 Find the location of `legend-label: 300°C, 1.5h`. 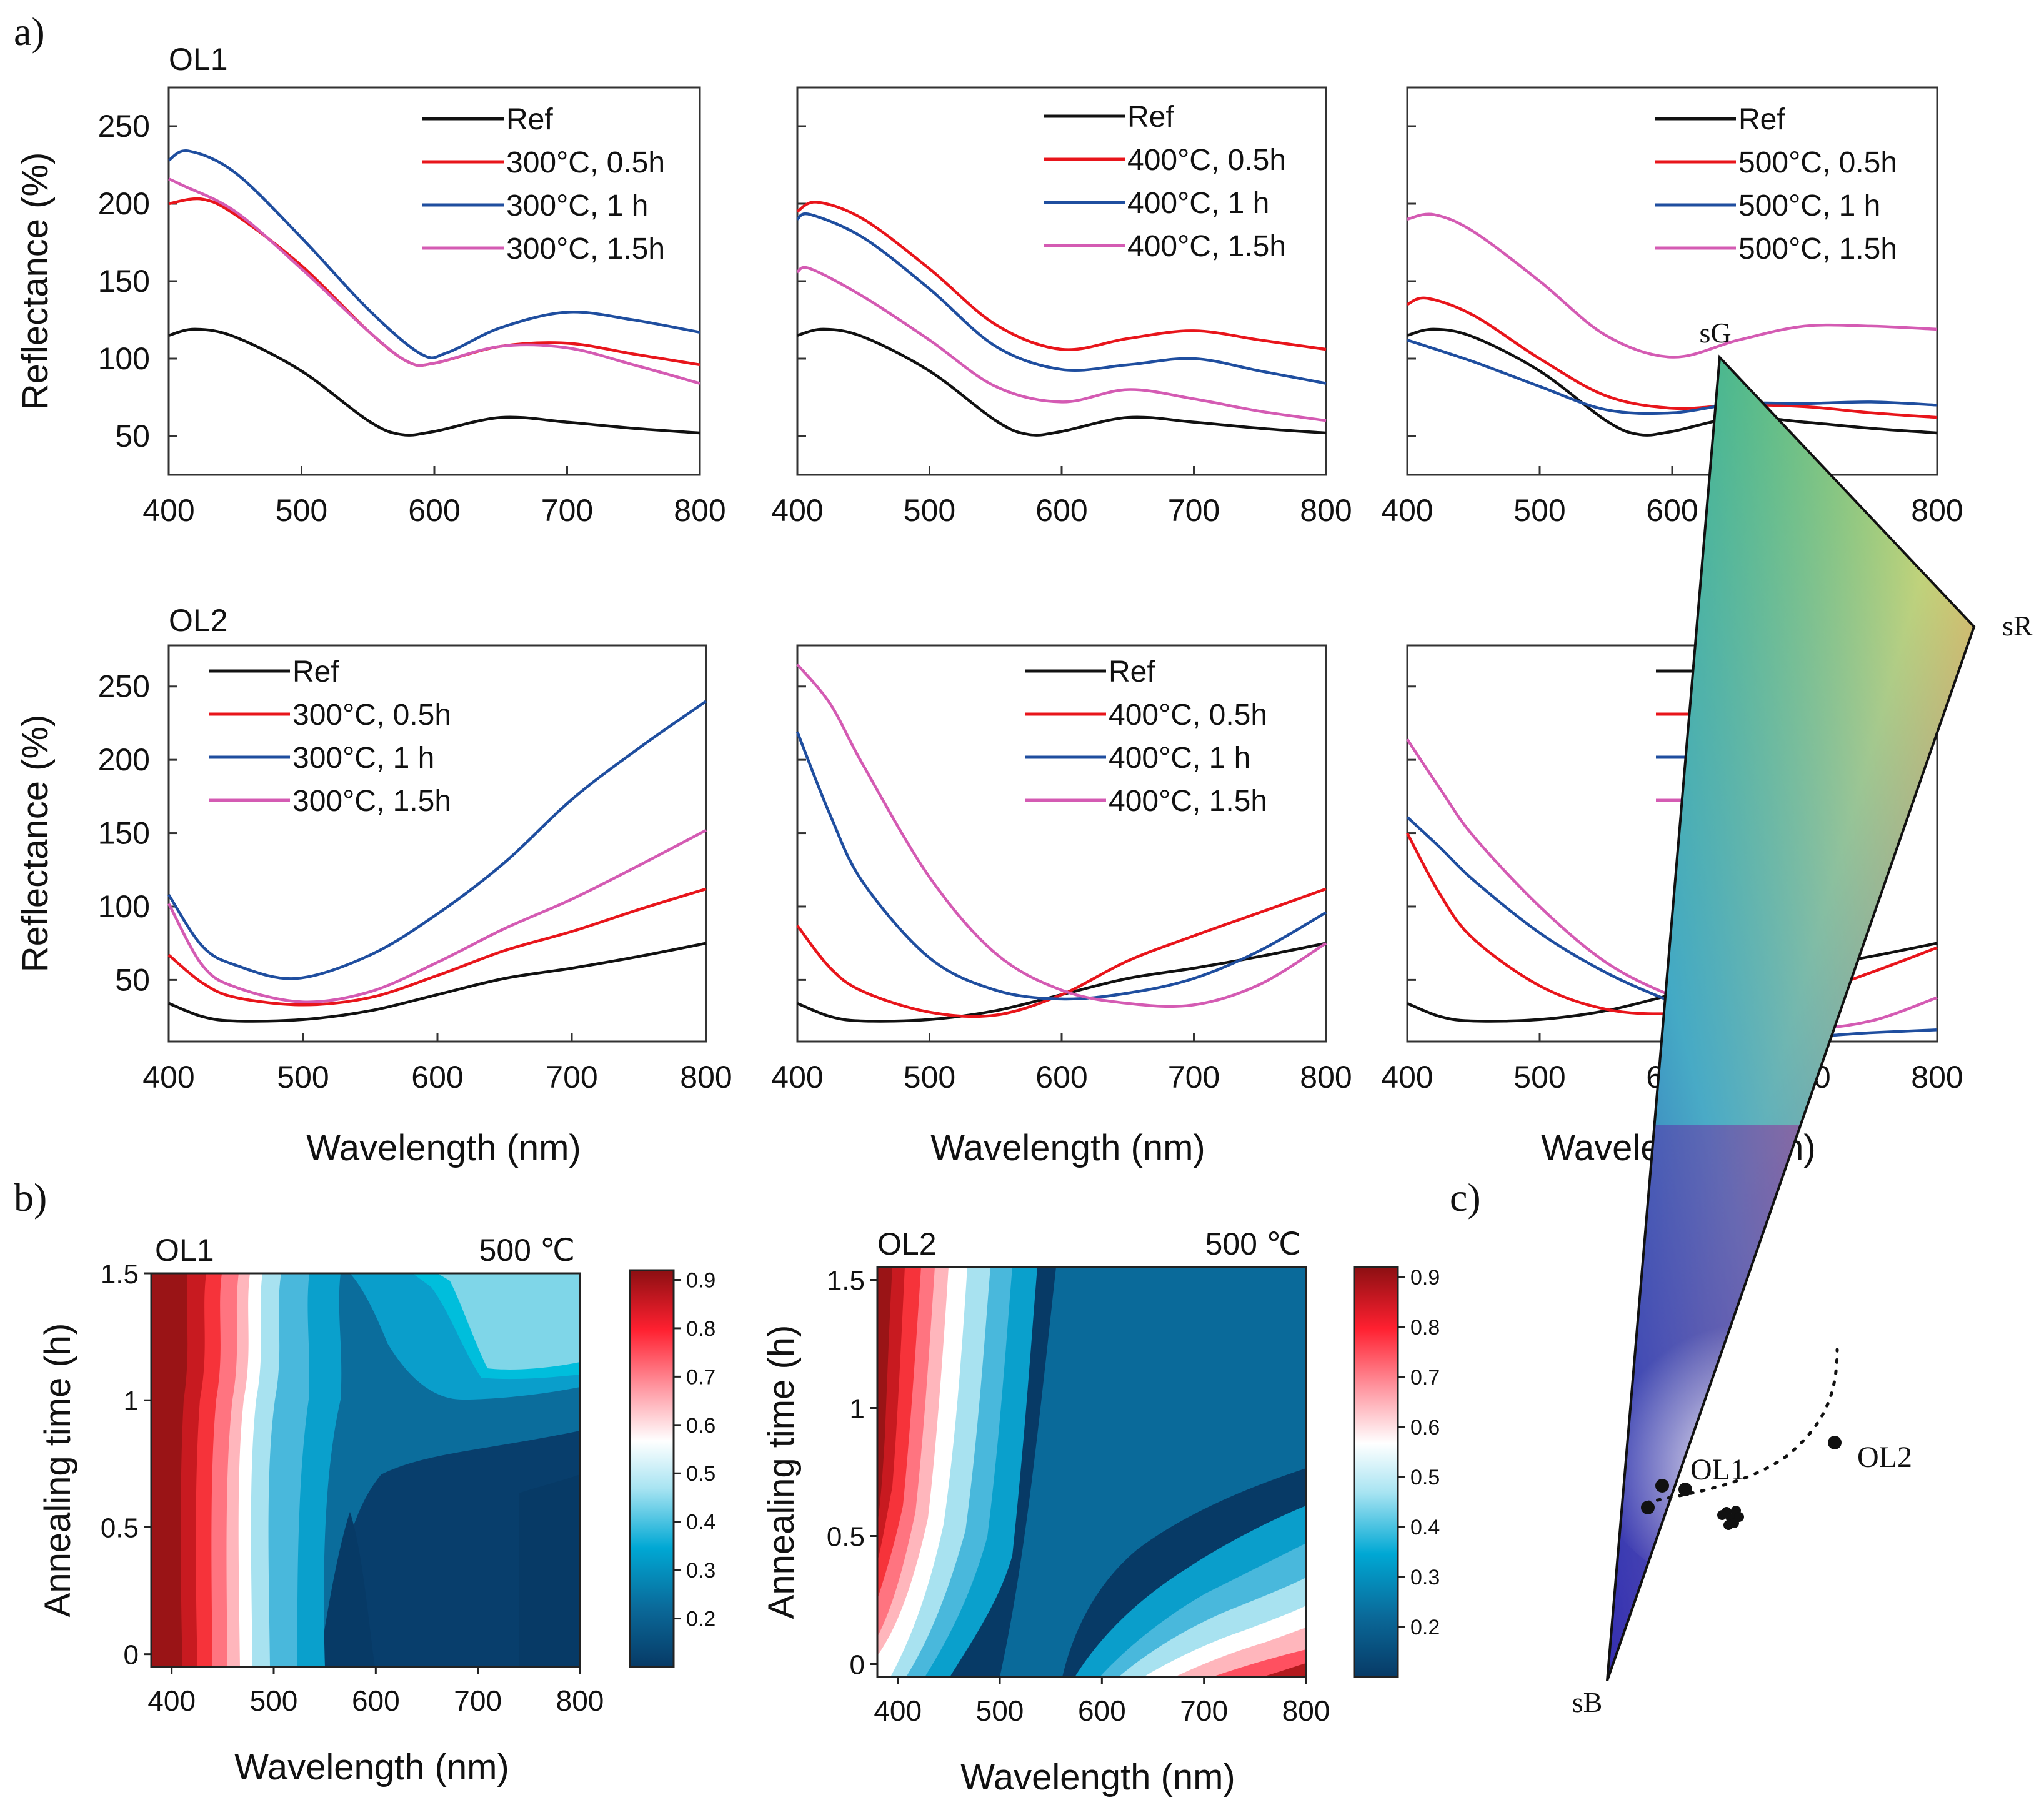

legend-label: 300°C, 1.5h is located at coordinates (371, 801).